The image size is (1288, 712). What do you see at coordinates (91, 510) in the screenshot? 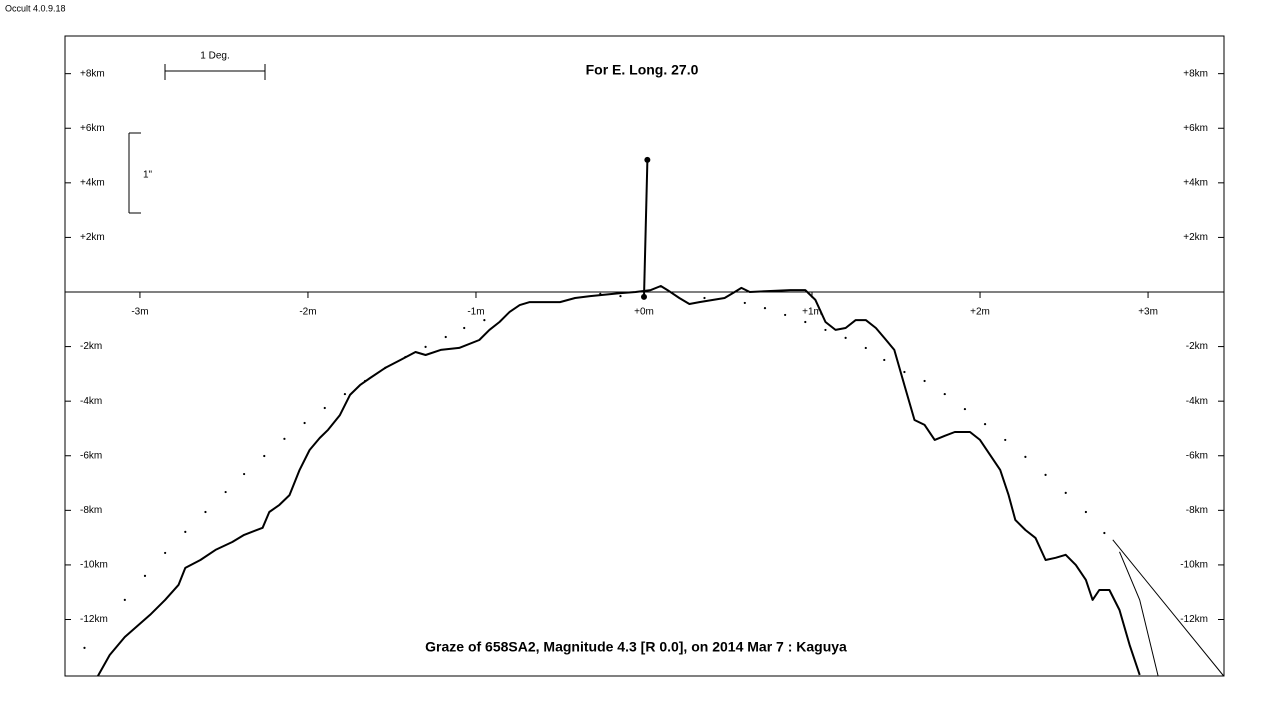
I see `y-tick-label: -8km` at bounding box center [91, 510].